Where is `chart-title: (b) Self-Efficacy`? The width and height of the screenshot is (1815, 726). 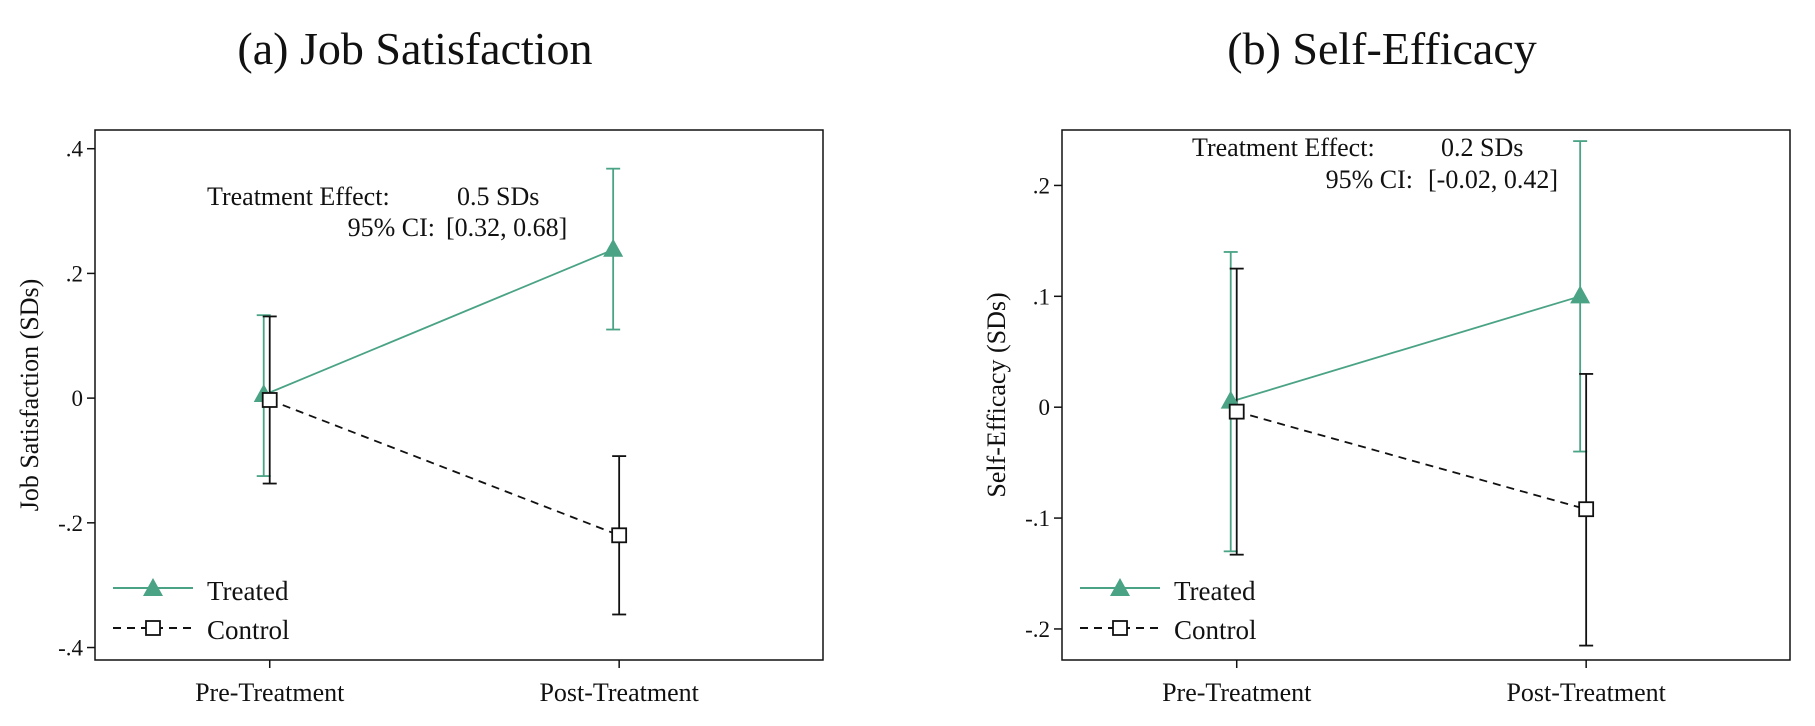
chart-title: (b) Self-Efficacy is located at coordinates (1382, 48).